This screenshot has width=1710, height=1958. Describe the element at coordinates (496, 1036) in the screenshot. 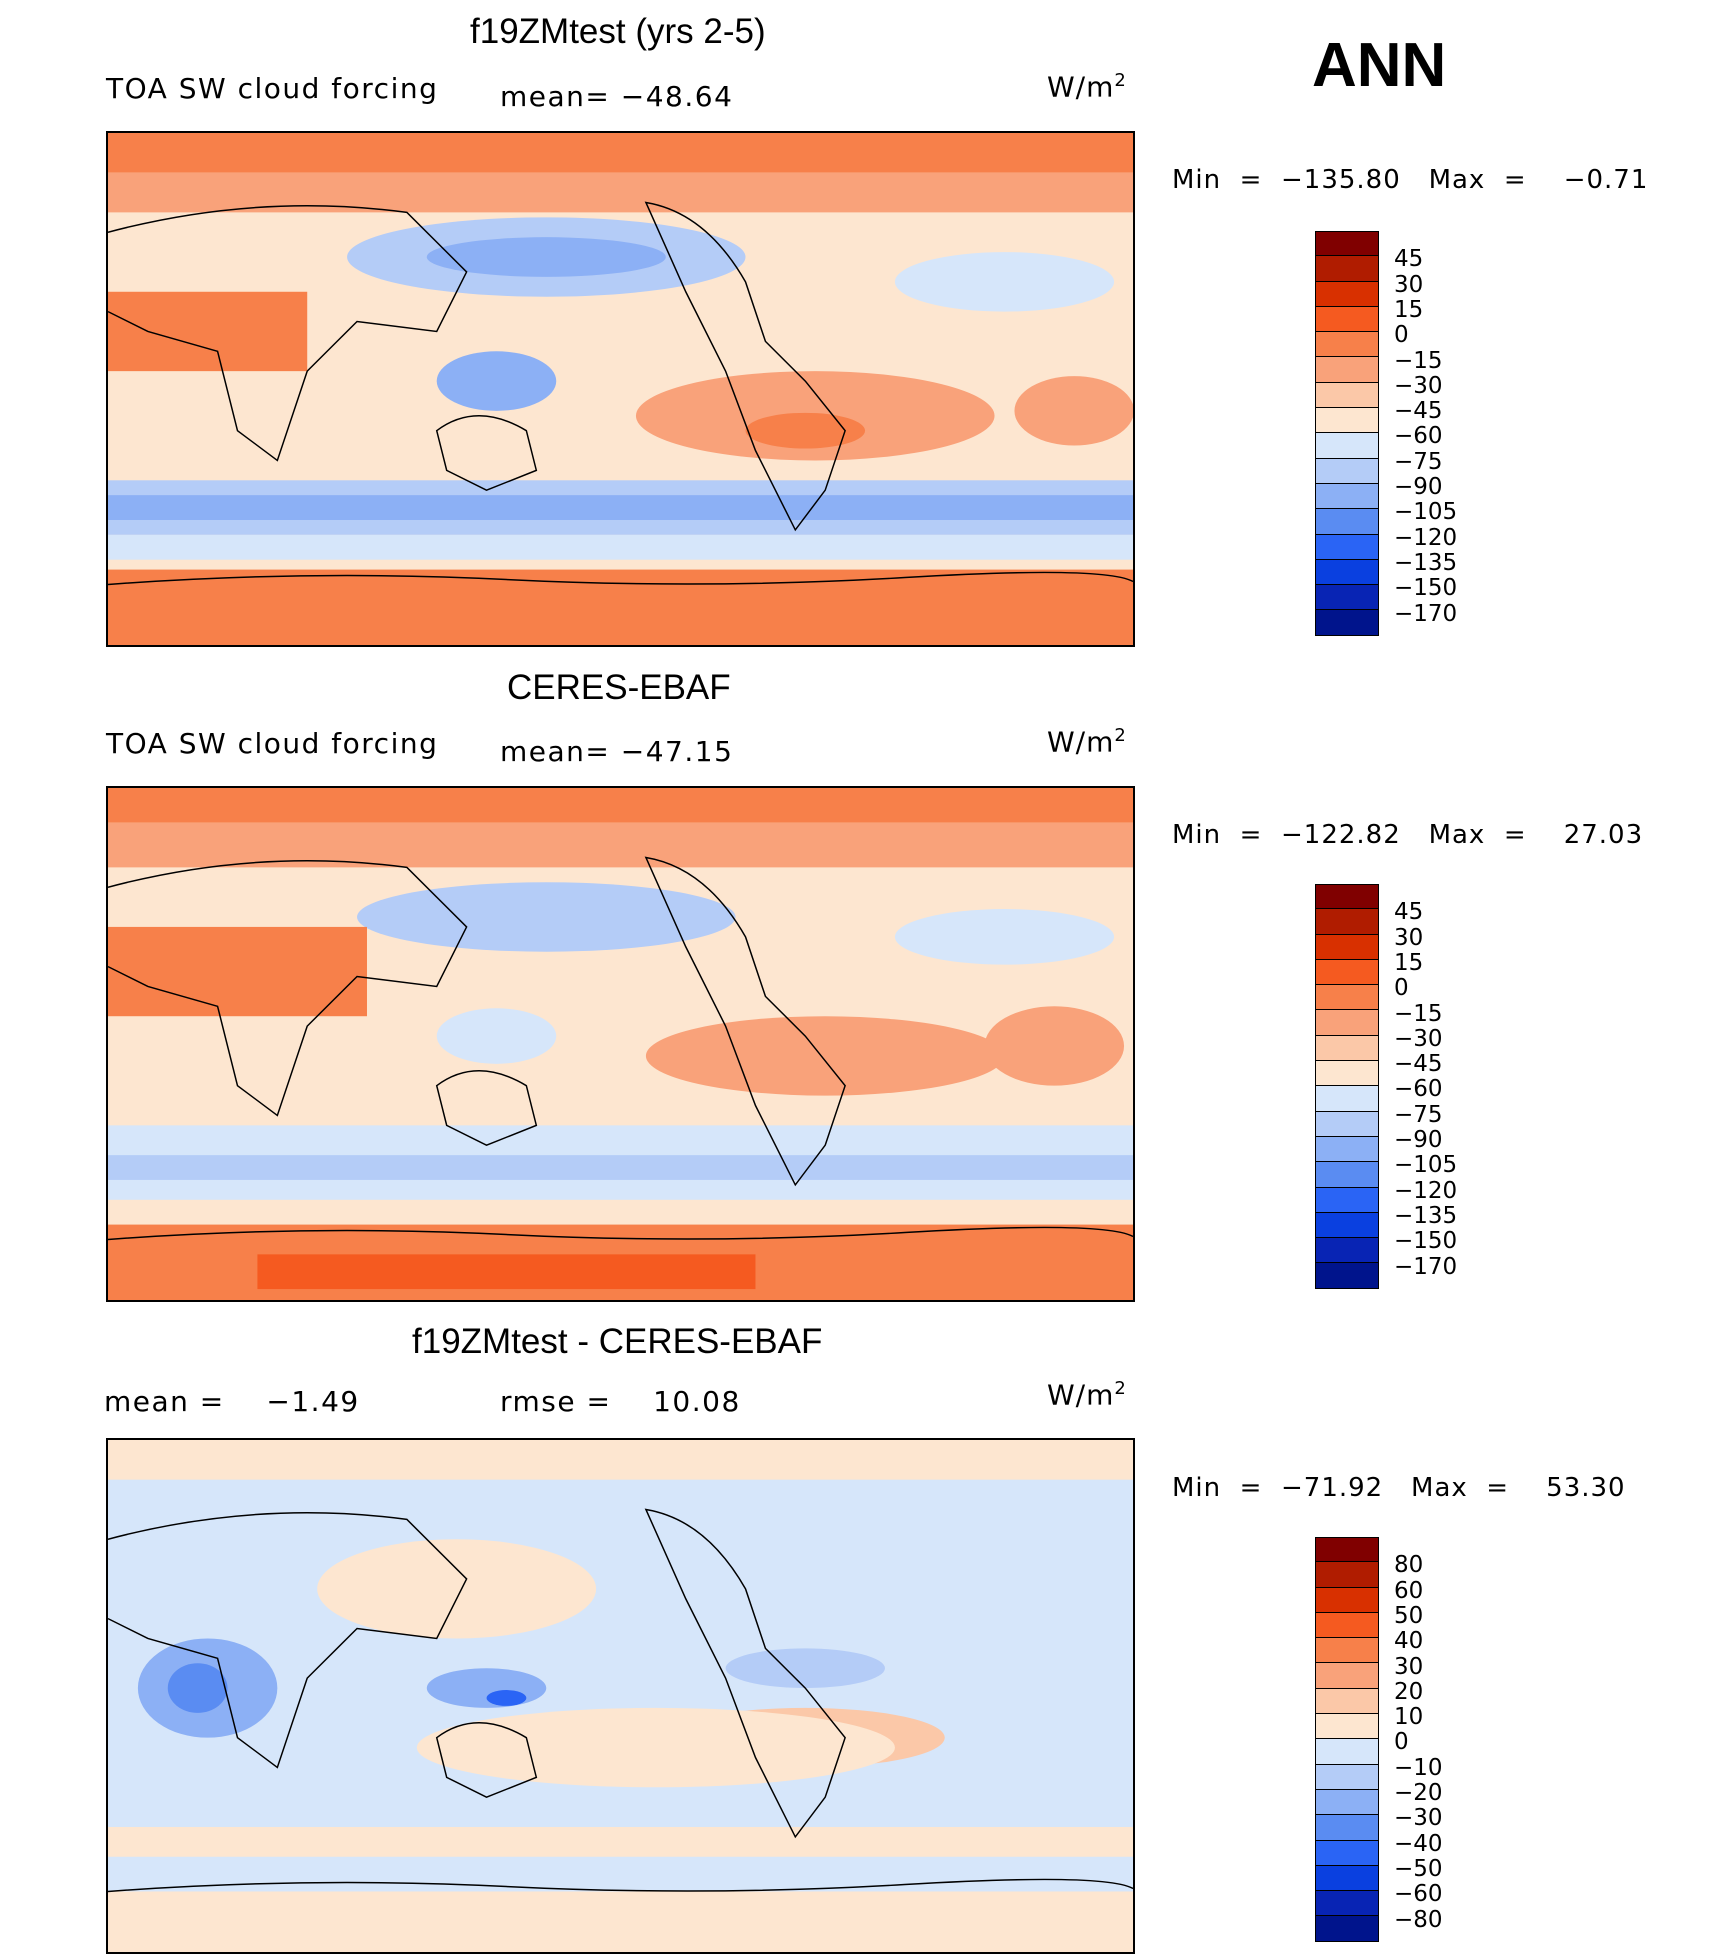

I see `maritime-continent` at that location.